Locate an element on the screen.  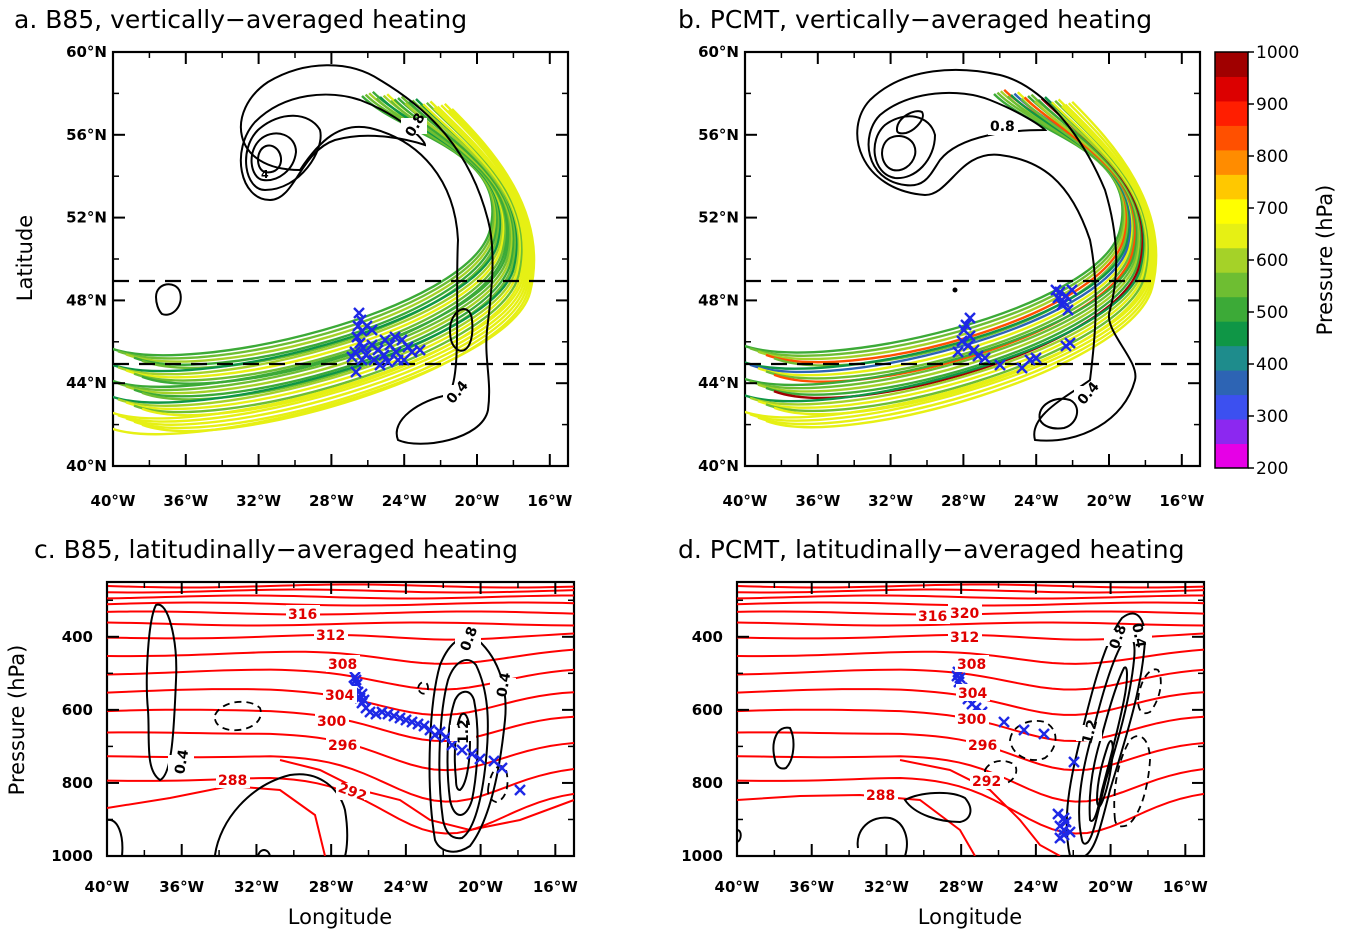
panel-c-negative-contours is located at coordinates (361, 742).